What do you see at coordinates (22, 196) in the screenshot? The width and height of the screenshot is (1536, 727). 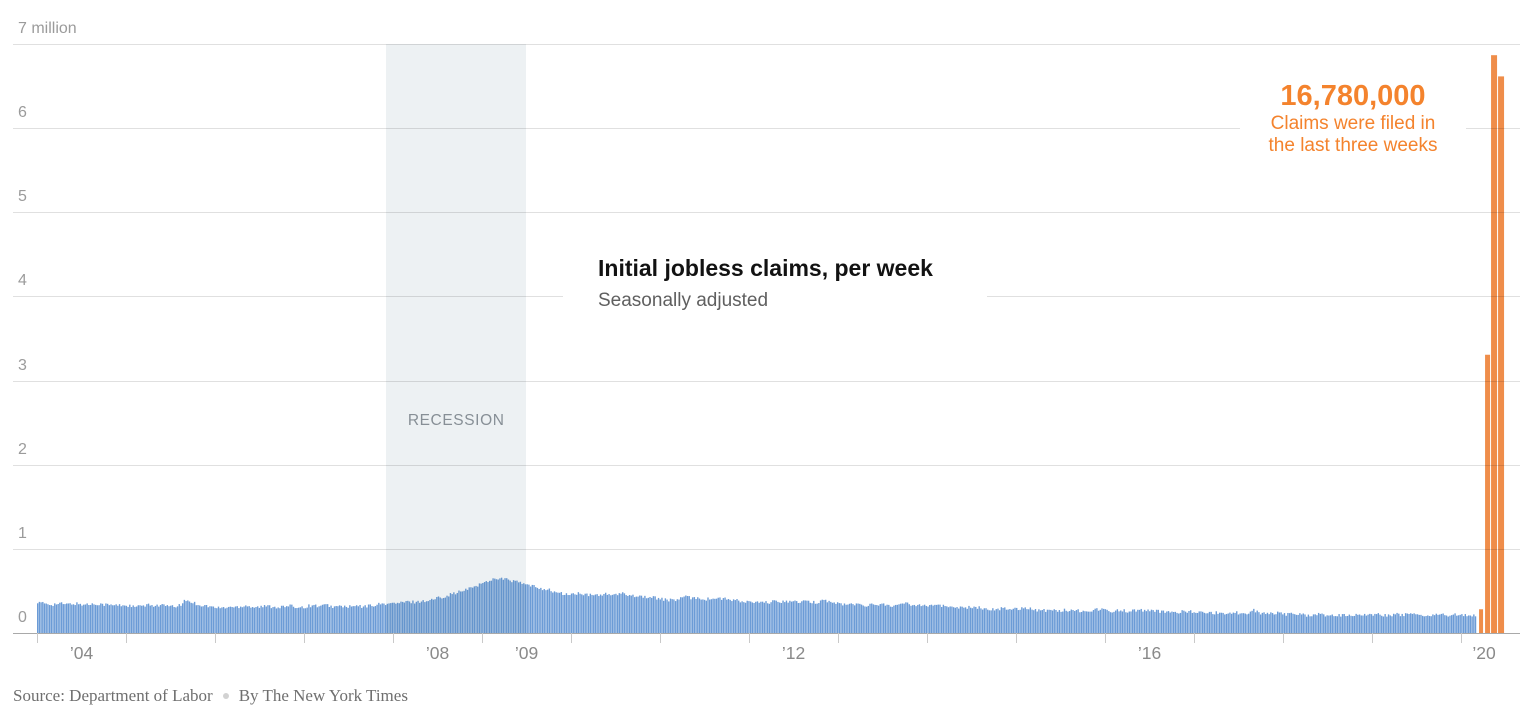 I see `y-axis-label: 5` at bounding box center [22, 196].